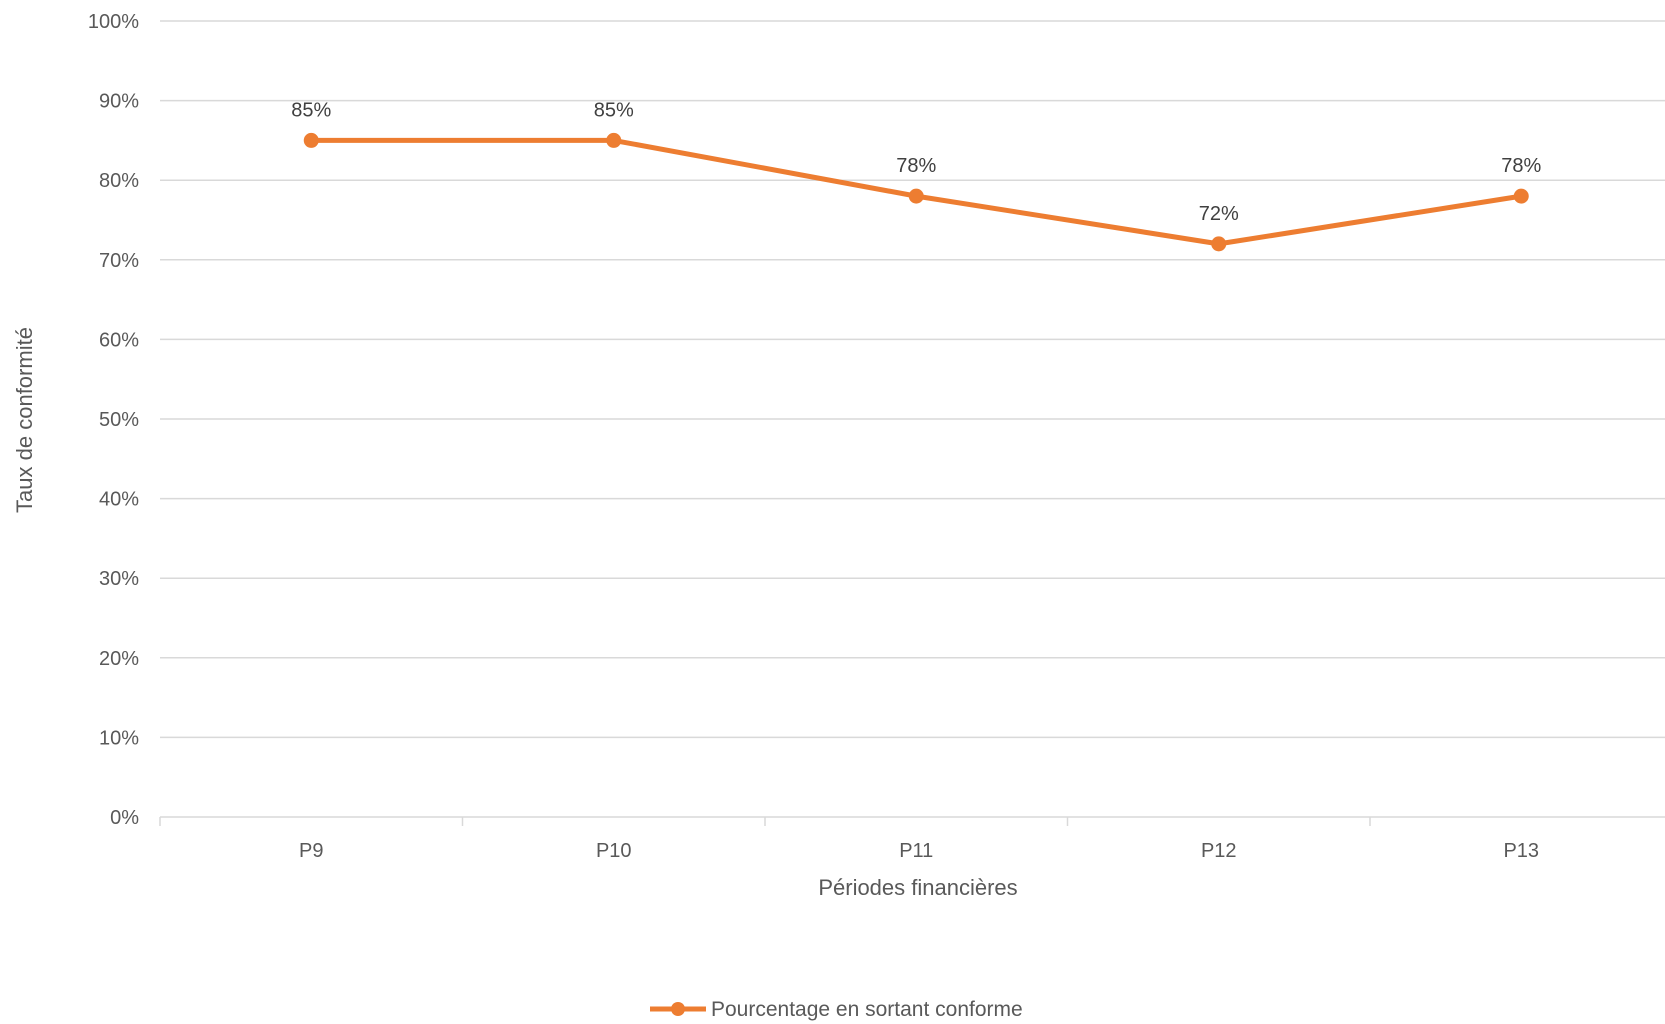 The width and height of the screenshot is (1665, 1024). I want to click on x-axis-title: Périodes financières, so click(917, 887).